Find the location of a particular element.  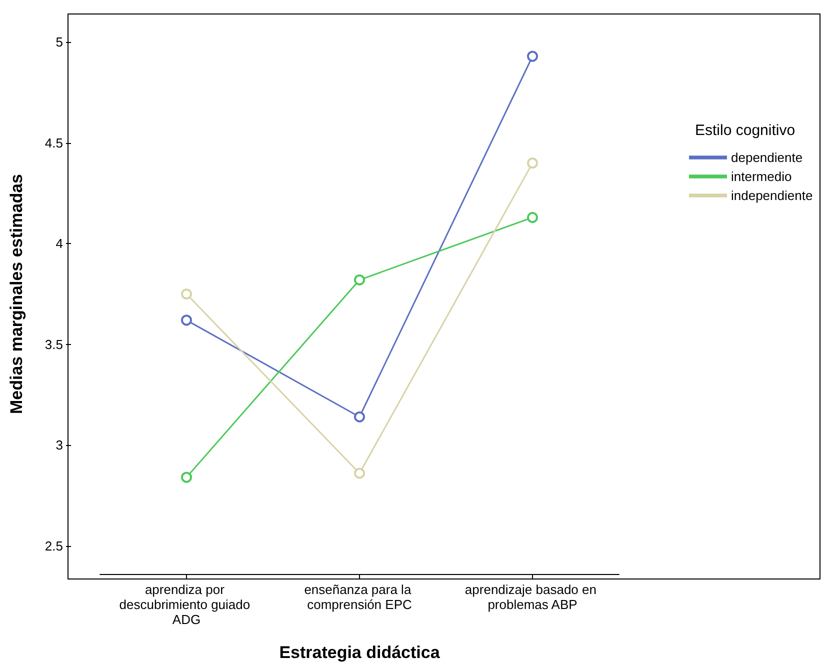

x-tick-label: aprendizaje basado en problemas ABP is located at coordinates (532, 597).